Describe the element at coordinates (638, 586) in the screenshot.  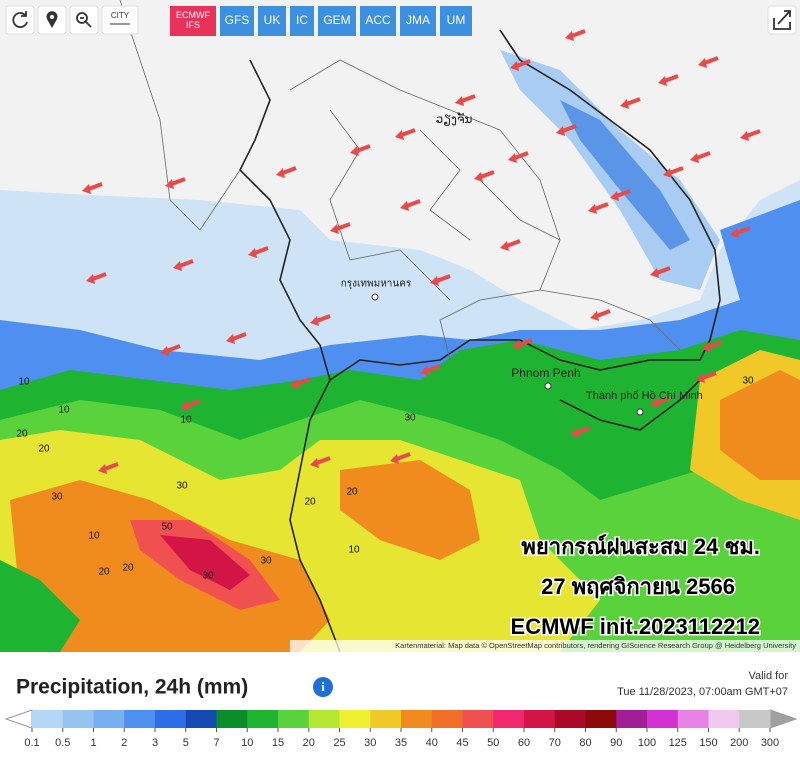
I see `overlay-text: 27 พฤศจิกายน 2566` at that location.